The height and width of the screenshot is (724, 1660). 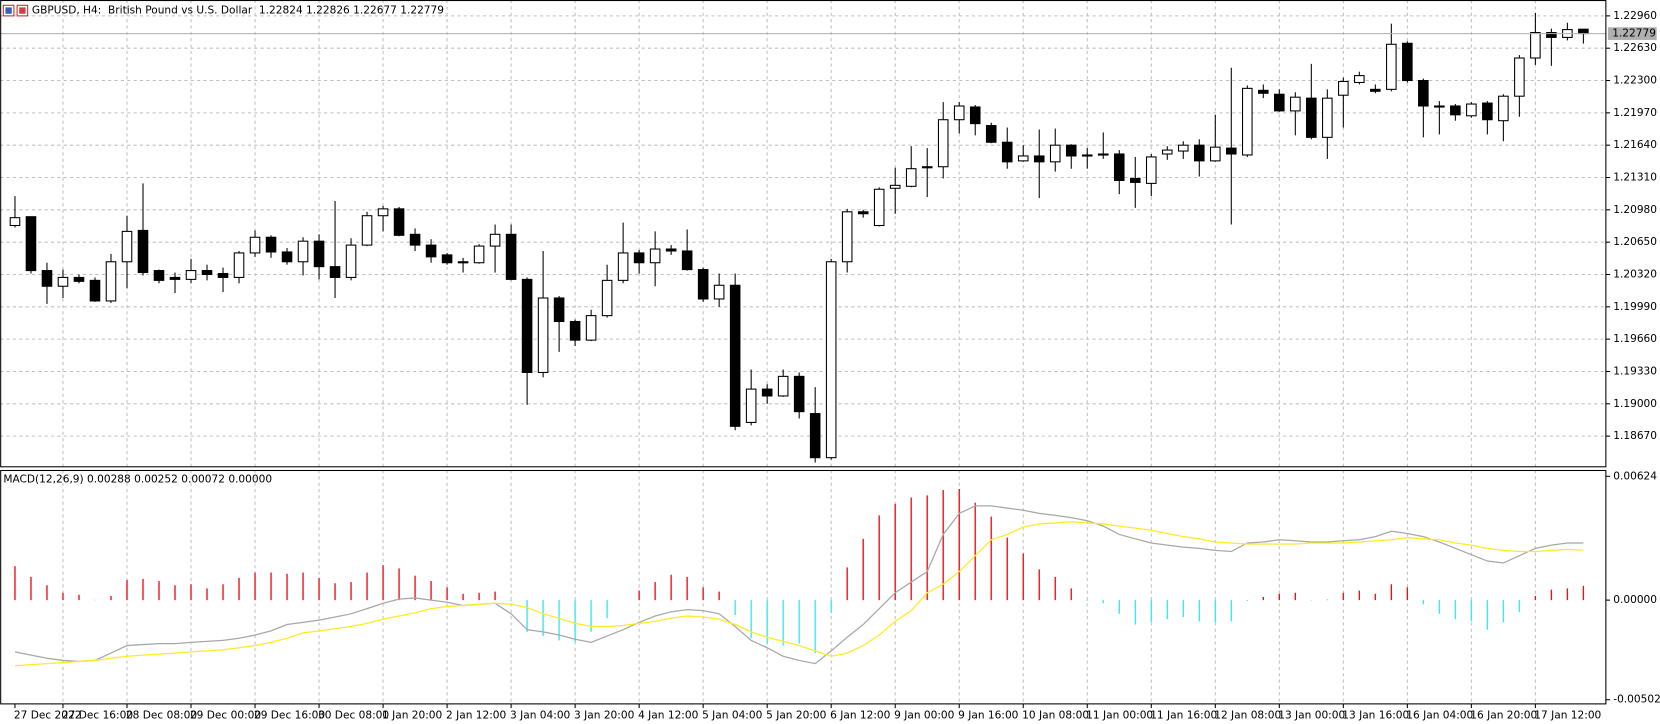 What do you see at coordinates (1635, 48) in the screenshot?
I see `y-tick-label: 1.22630` at bounding box center [1635, 48].